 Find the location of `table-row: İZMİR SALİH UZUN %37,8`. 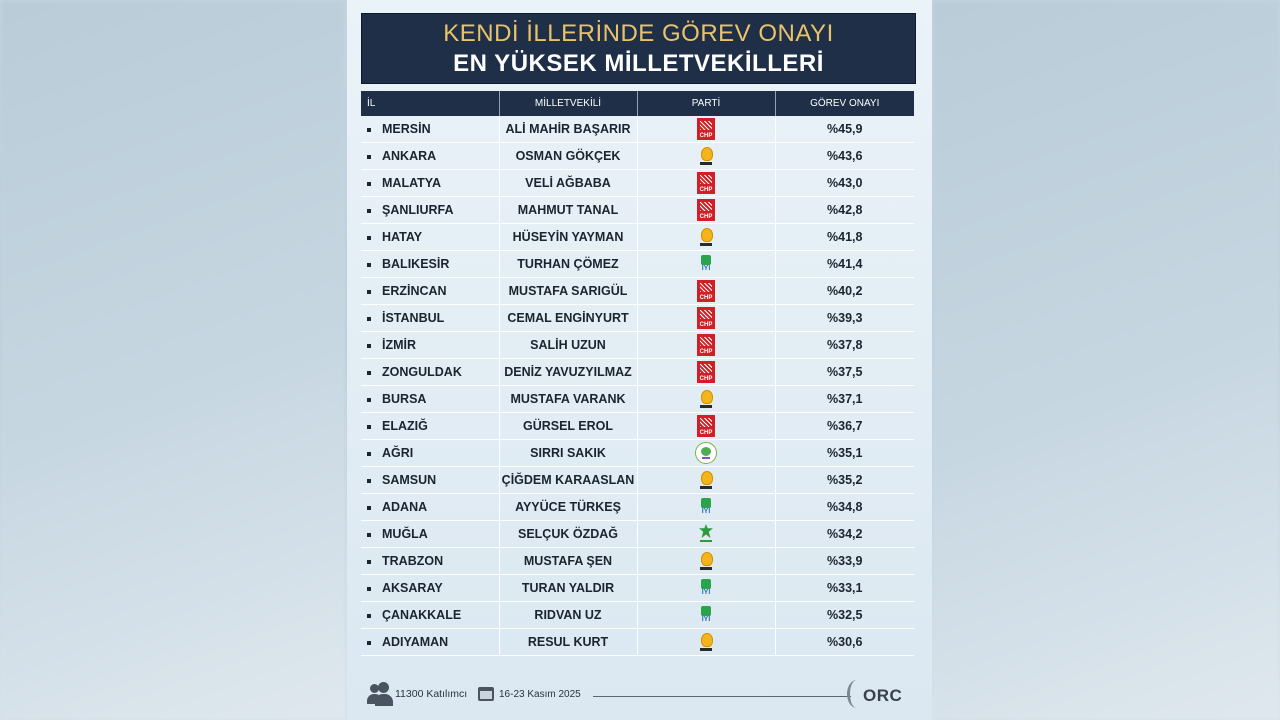

table-row: İZMİR SALİH UZUN %37,8 is located at coordinates (637, 345).